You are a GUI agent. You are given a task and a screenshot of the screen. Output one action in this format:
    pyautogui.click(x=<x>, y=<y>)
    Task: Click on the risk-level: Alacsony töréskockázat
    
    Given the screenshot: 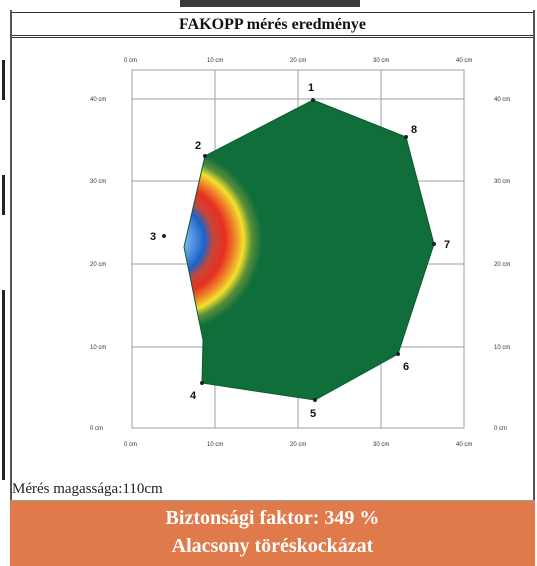 What is the action you would take?
    pyautogui.click(x=272, y=546)
    